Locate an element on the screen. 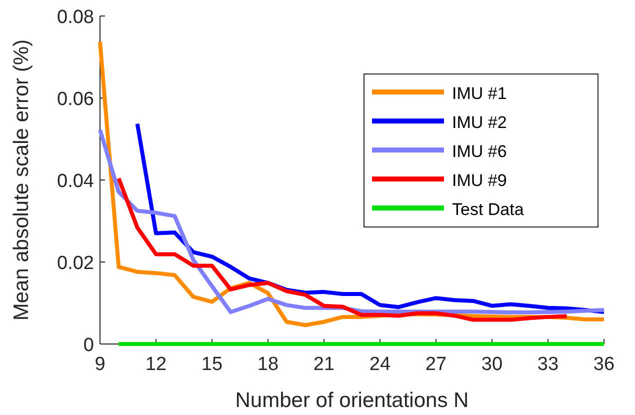 The image size is (635, 415). y-tick-label: 0.08 is located at coordinates (75, 17).